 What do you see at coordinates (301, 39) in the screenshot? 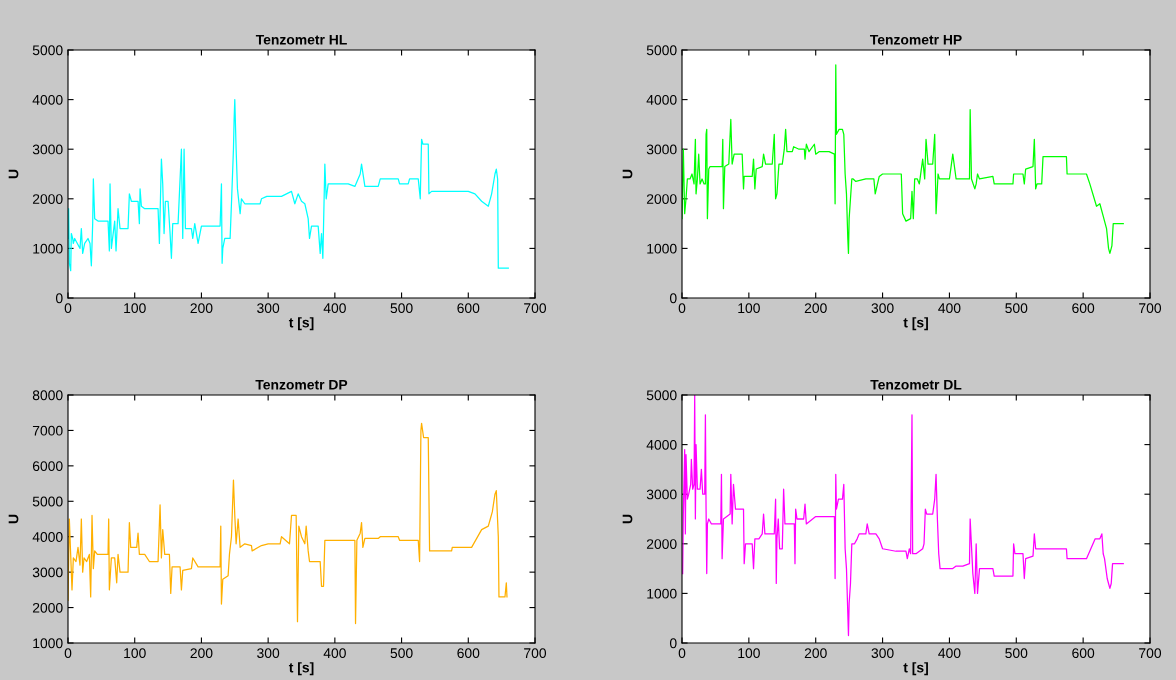
I see `chart-title: Tenzometr HL` at bounding box center [301, 39].